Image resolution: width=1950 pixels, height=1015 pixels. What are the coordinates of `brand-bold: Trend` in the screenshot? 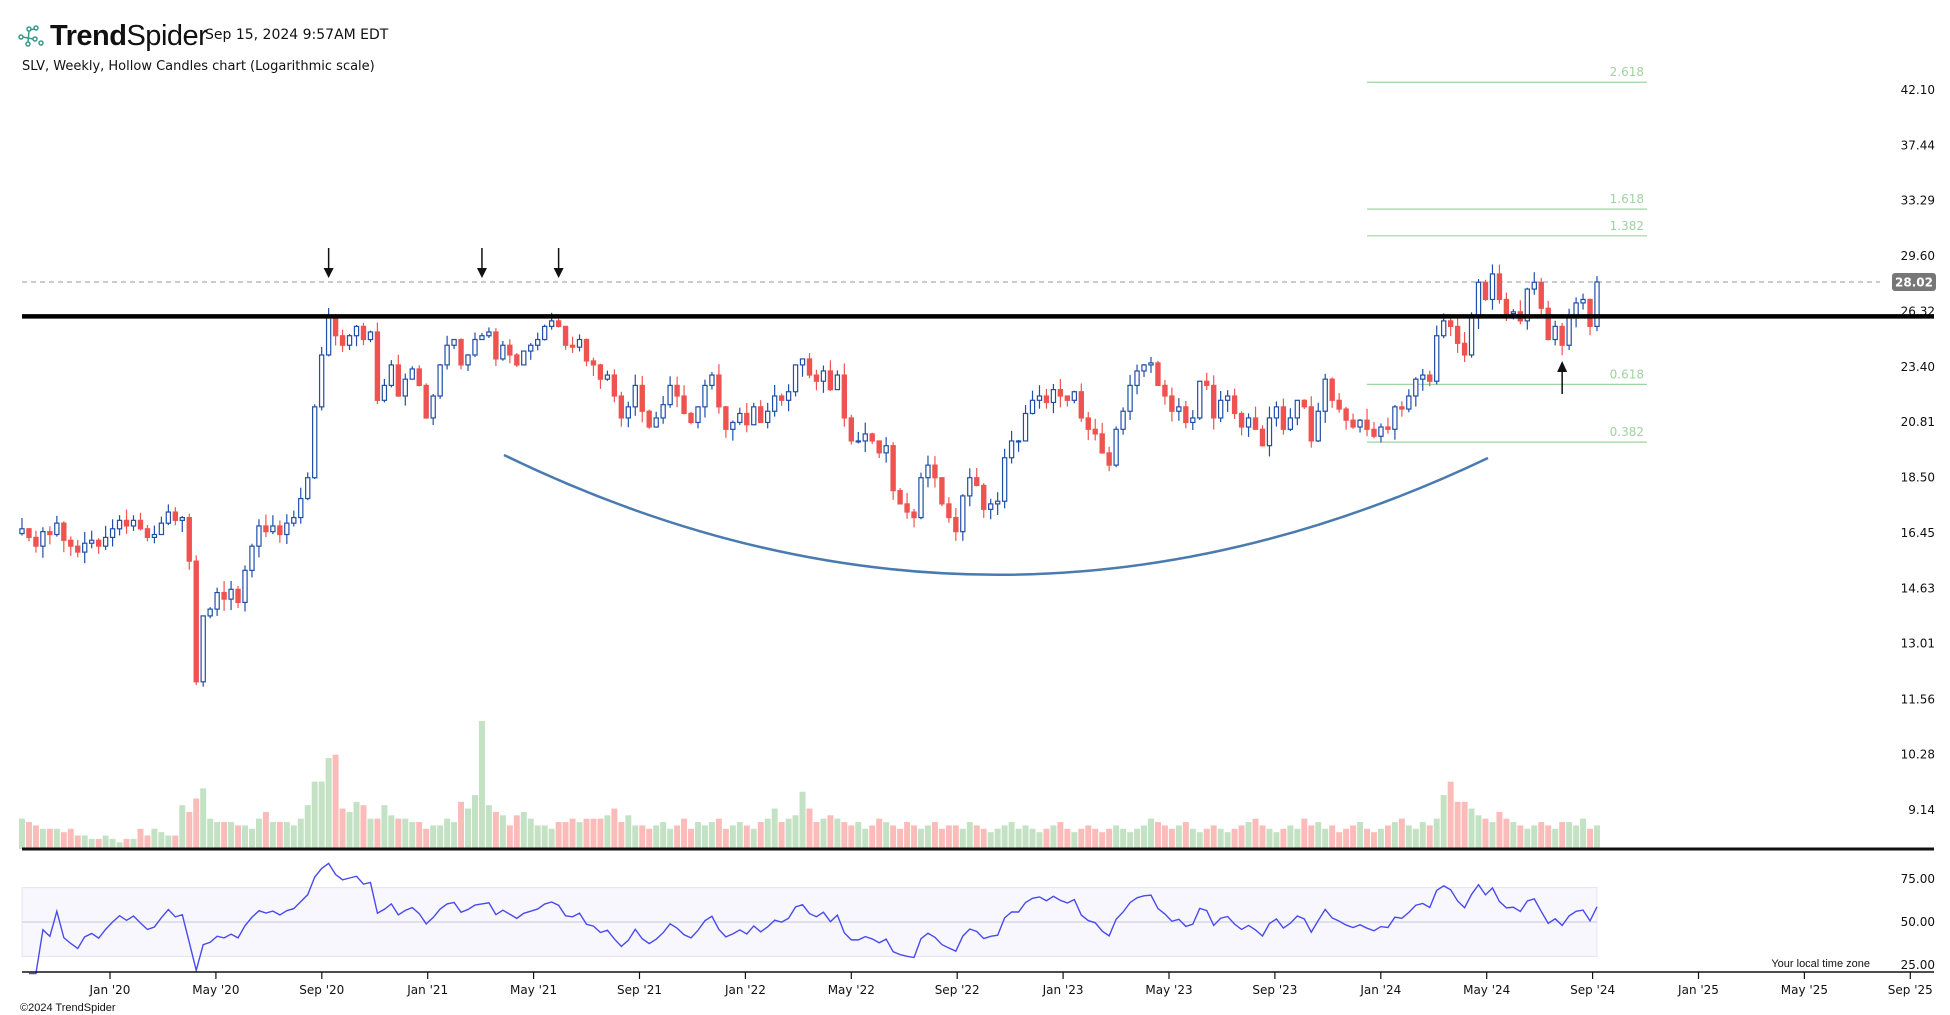 It's located at (88, 36).